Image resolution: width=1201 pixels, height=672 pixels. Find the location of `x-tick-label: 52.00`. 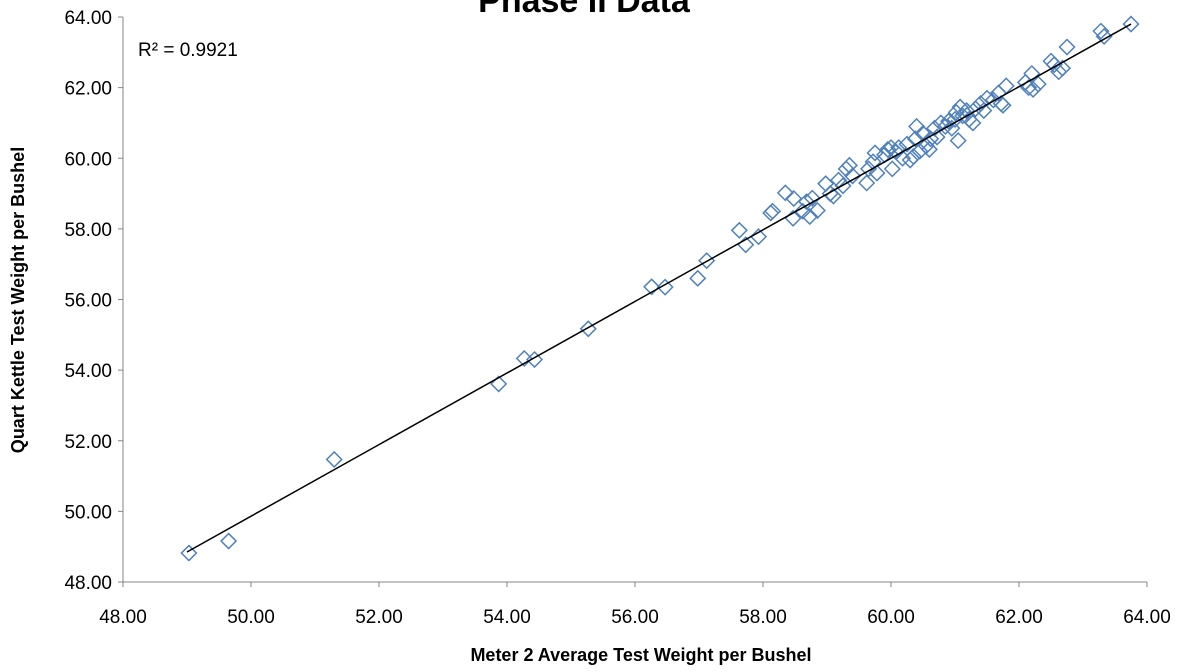

x-tick-label: 52.00 is located at coordinates (379, 617).